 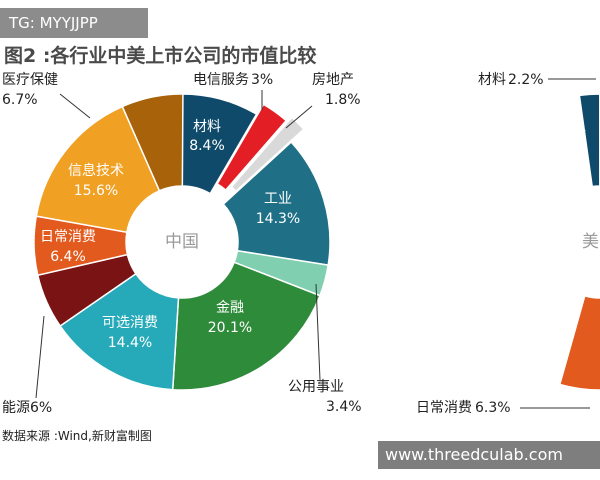 What do you see at coordinates (262, 80) in the screenshot?
I see `china-label-电信服务-value: 3%` at bounding box center [262, 80].